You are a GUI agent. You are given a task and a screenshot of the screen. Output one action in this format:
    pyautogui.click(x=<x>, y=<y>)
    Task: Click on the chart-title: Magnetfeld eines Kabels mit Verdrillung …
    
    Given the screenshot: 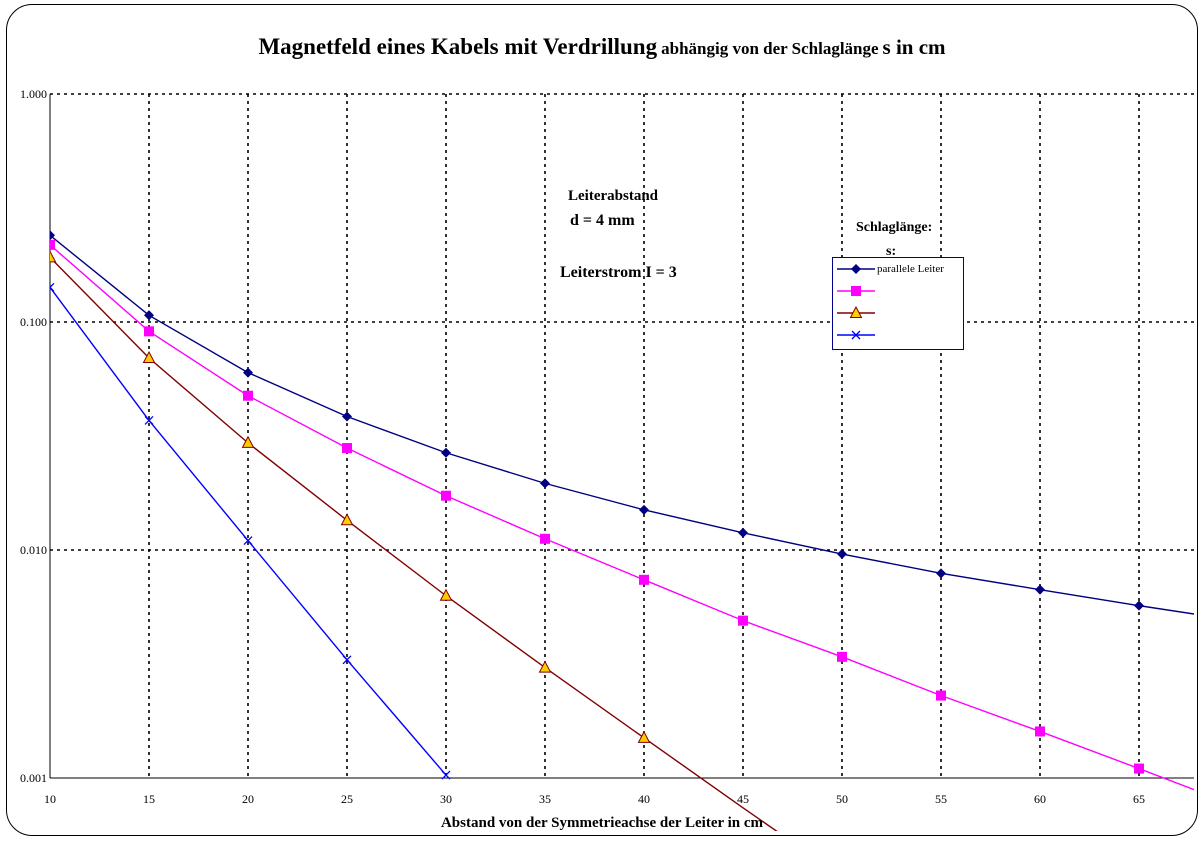 What is the action you would take?
    pyautogui.click(x=602, y=47)
    